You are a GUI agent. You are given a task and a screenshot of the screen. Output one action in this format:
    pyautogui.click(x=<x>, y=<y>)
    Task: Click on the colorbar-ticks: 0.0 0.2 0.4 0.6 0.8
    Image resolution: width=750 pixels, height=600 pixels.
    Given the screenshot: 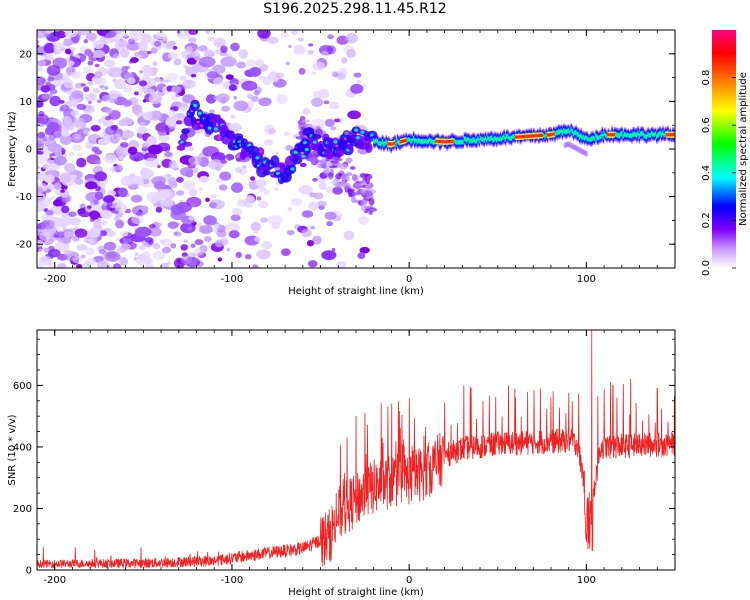 What is the action you would take?
    pyautogui.click(x=718, y=173)
    